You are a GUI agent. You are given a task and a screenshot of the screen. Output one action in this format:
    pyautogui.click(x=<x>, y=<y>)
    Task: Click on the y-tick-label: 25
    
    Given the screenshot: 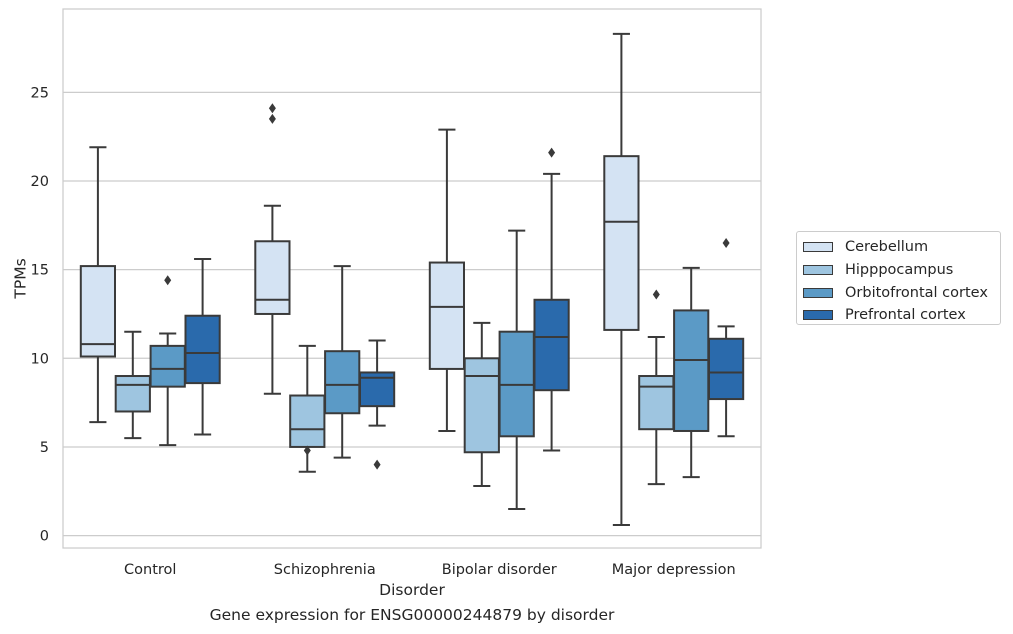 What is the action you would take?
    pyautogui.click(x=40, y=93)
    